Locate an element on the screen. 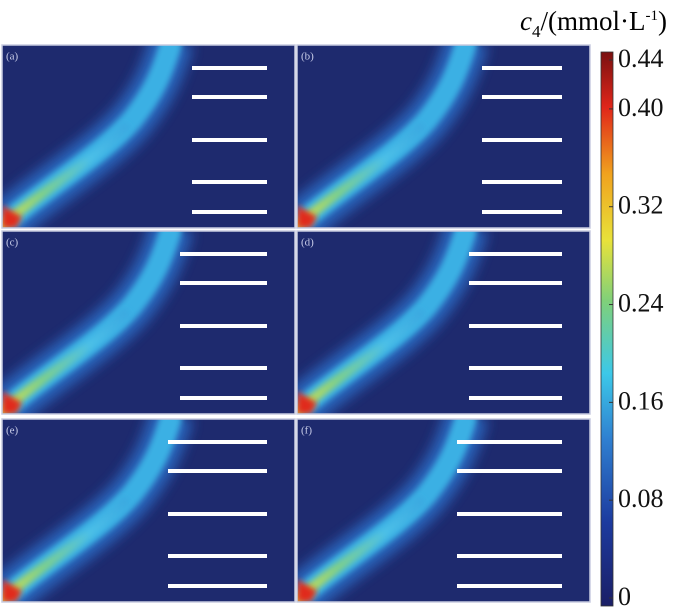  colorbar-tick-label: 0.40 is located at coordinates (641, 107).